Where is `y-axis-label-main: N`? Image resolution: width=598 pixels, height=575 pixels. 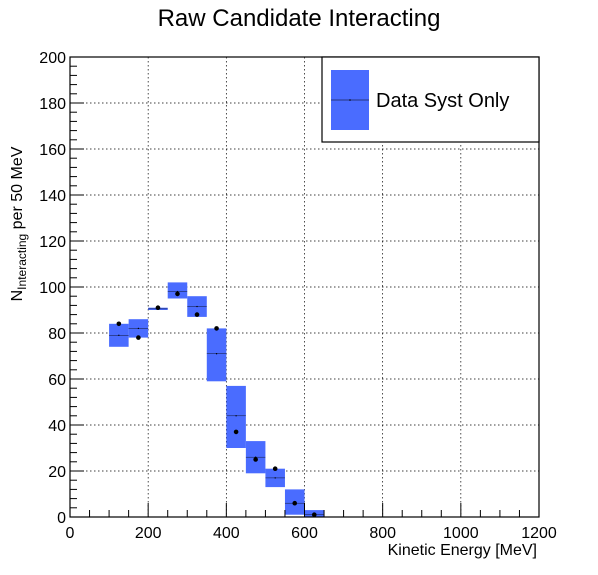
y-axis-label-main: N is located at coordinates (17, 296).